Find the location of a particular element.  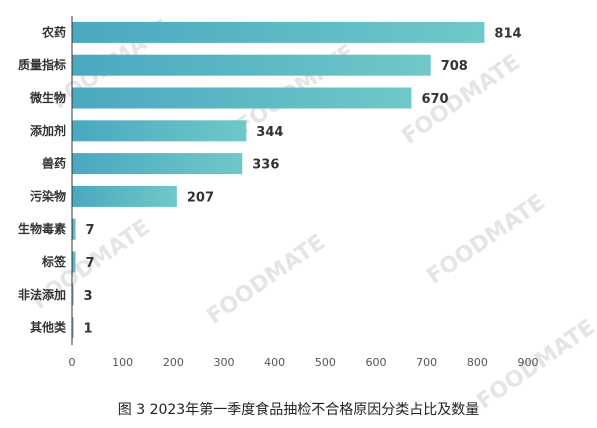

data-label: 3 is located at coordinates (88, 296).